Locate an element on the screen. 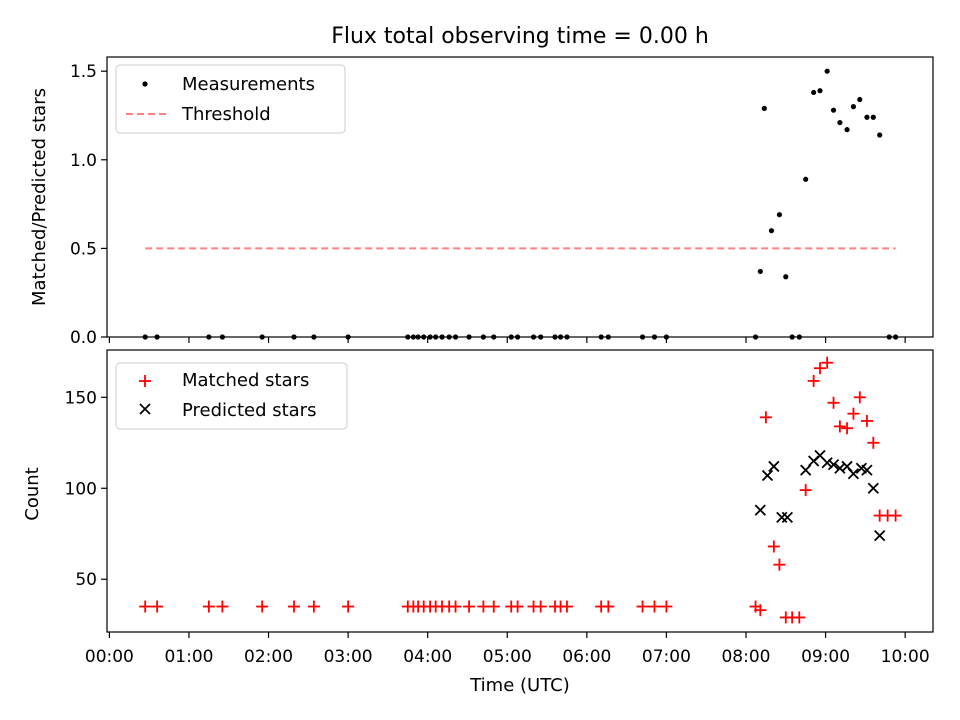 This screenshot has width=960, height=720. x-tick-label: 10:00 is located at coordinates (905, 657).